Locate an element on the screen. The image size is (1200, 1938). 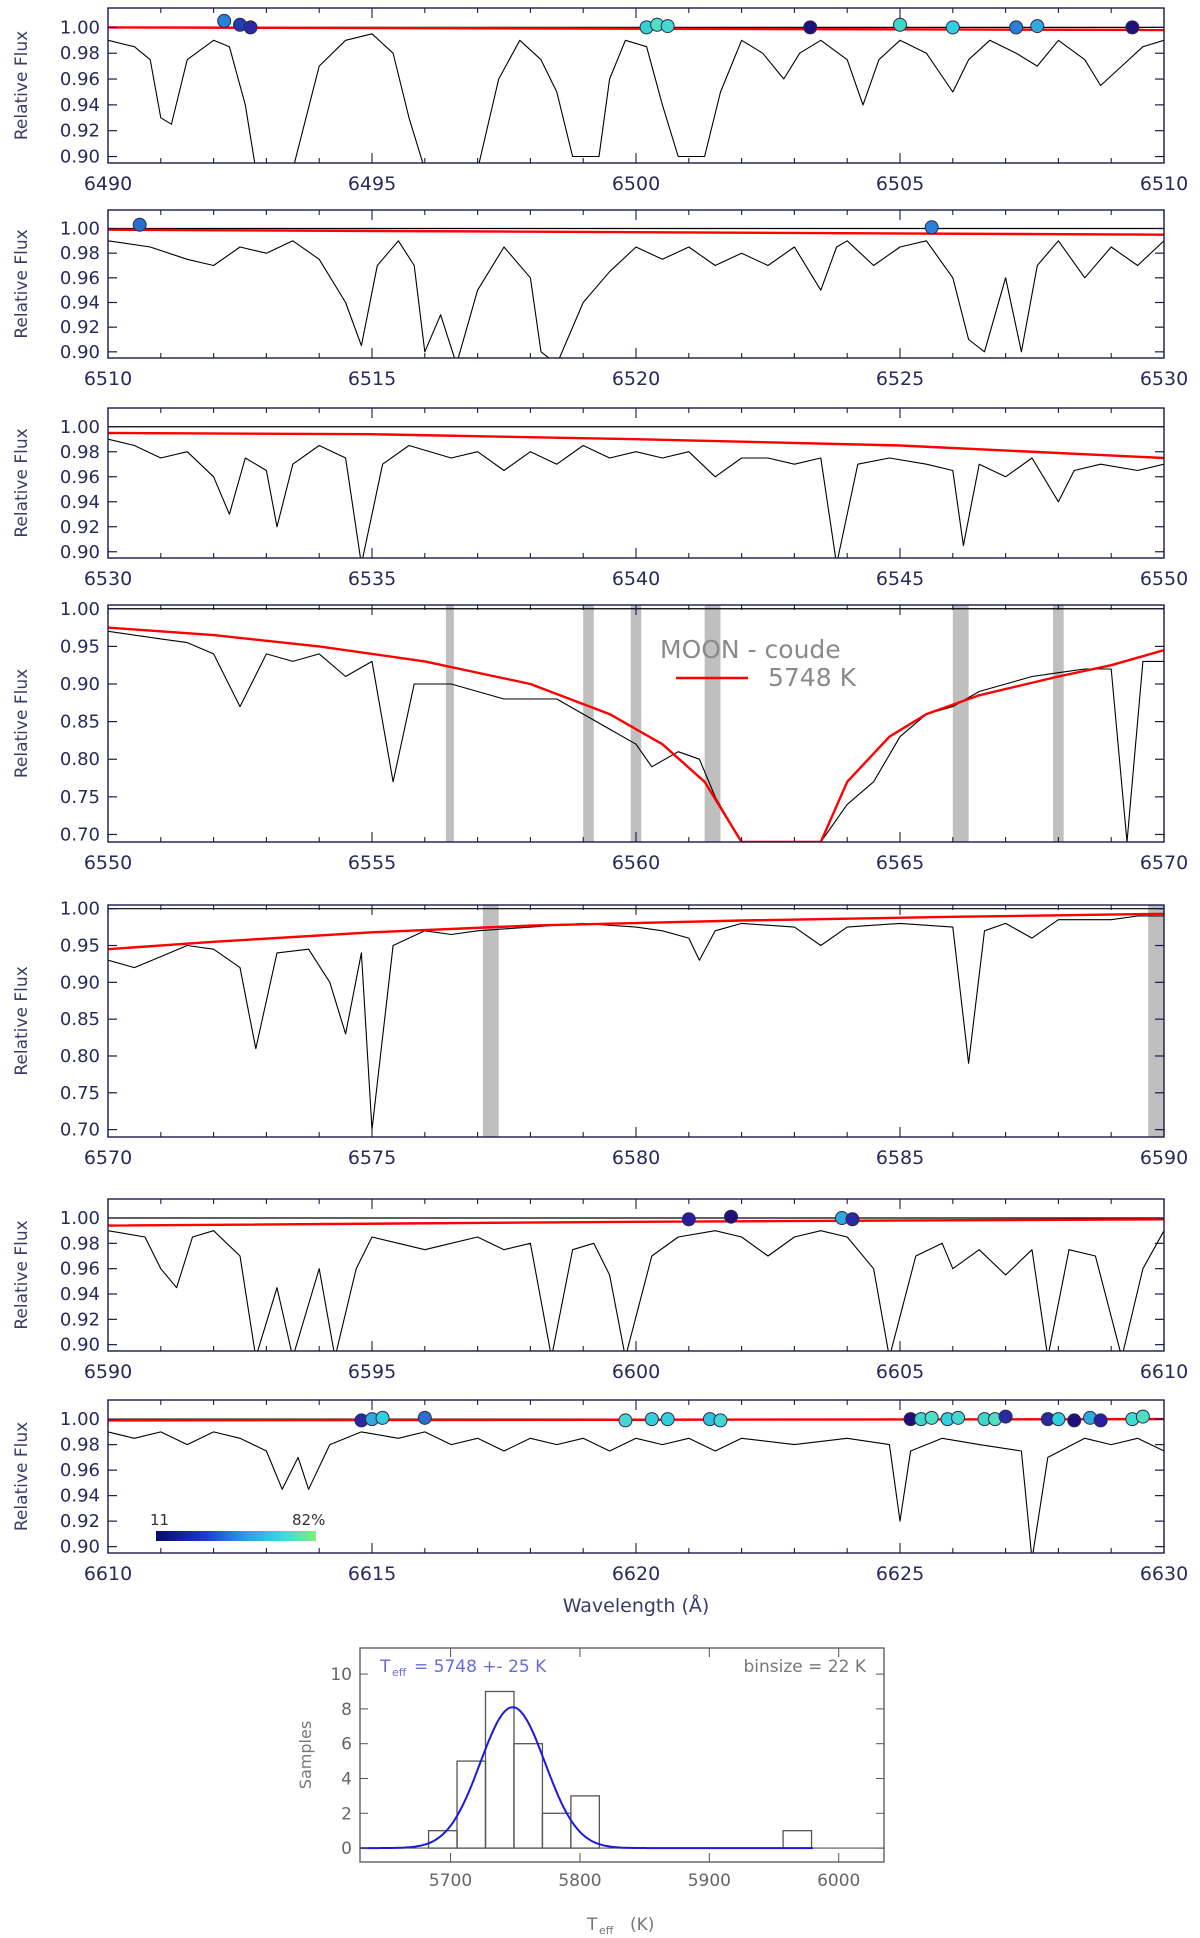
bottom-panel-extras: Wavelength (Å) 11 82% is located at coordinates (429, 1564).